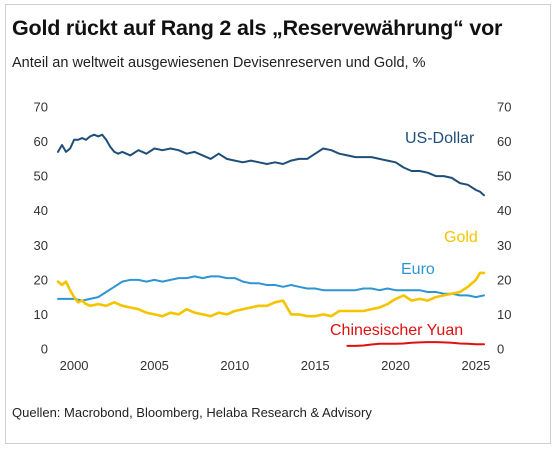  I want to click on series-line-us-dollar, so click(271, 165).